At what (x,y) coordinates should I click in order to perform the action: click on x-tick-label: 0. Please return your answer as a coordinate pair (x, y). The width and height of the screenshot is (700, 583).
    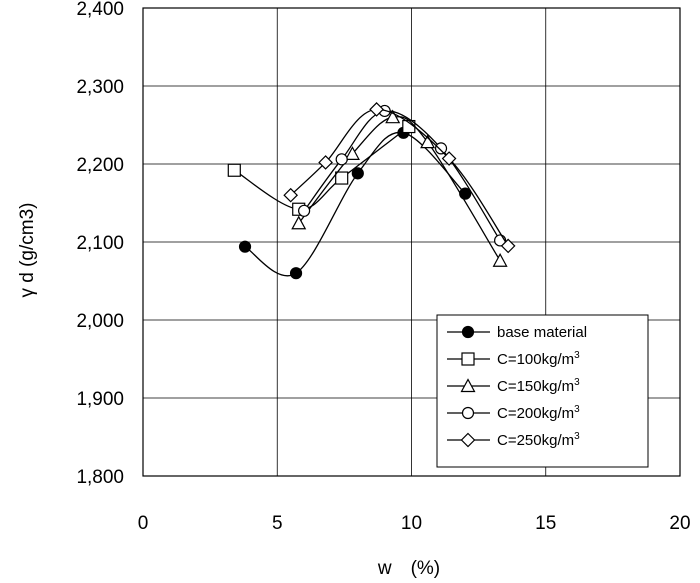
    Looking at the image, I should click on (143, 523).